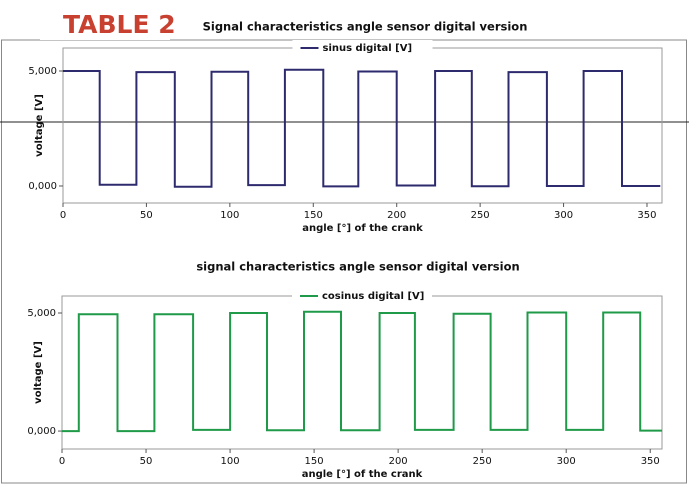 The height and width of the screenshot is (484, 689). I want to click on legend-label: sinus digital [V], so click(368, 48).